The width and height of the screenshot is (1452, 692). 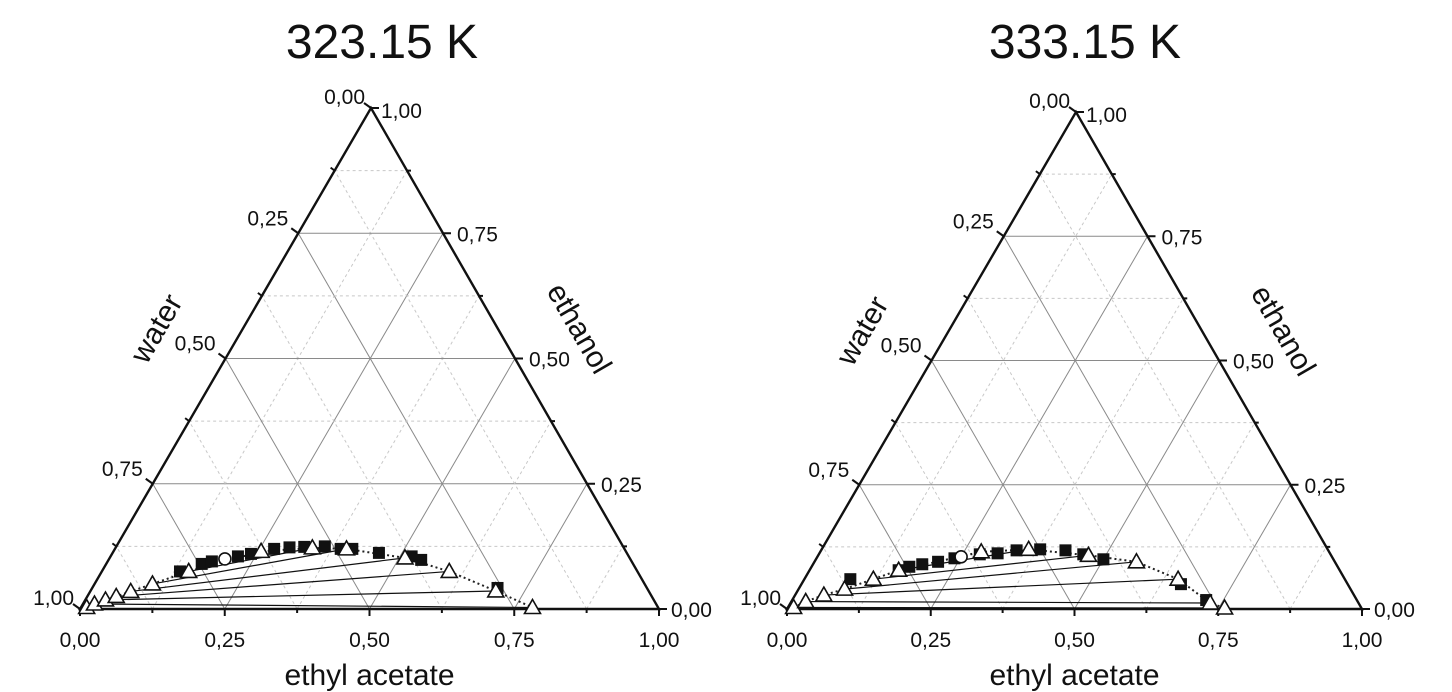 I want to click on binodal-curve, so click(x=1009, y=578).